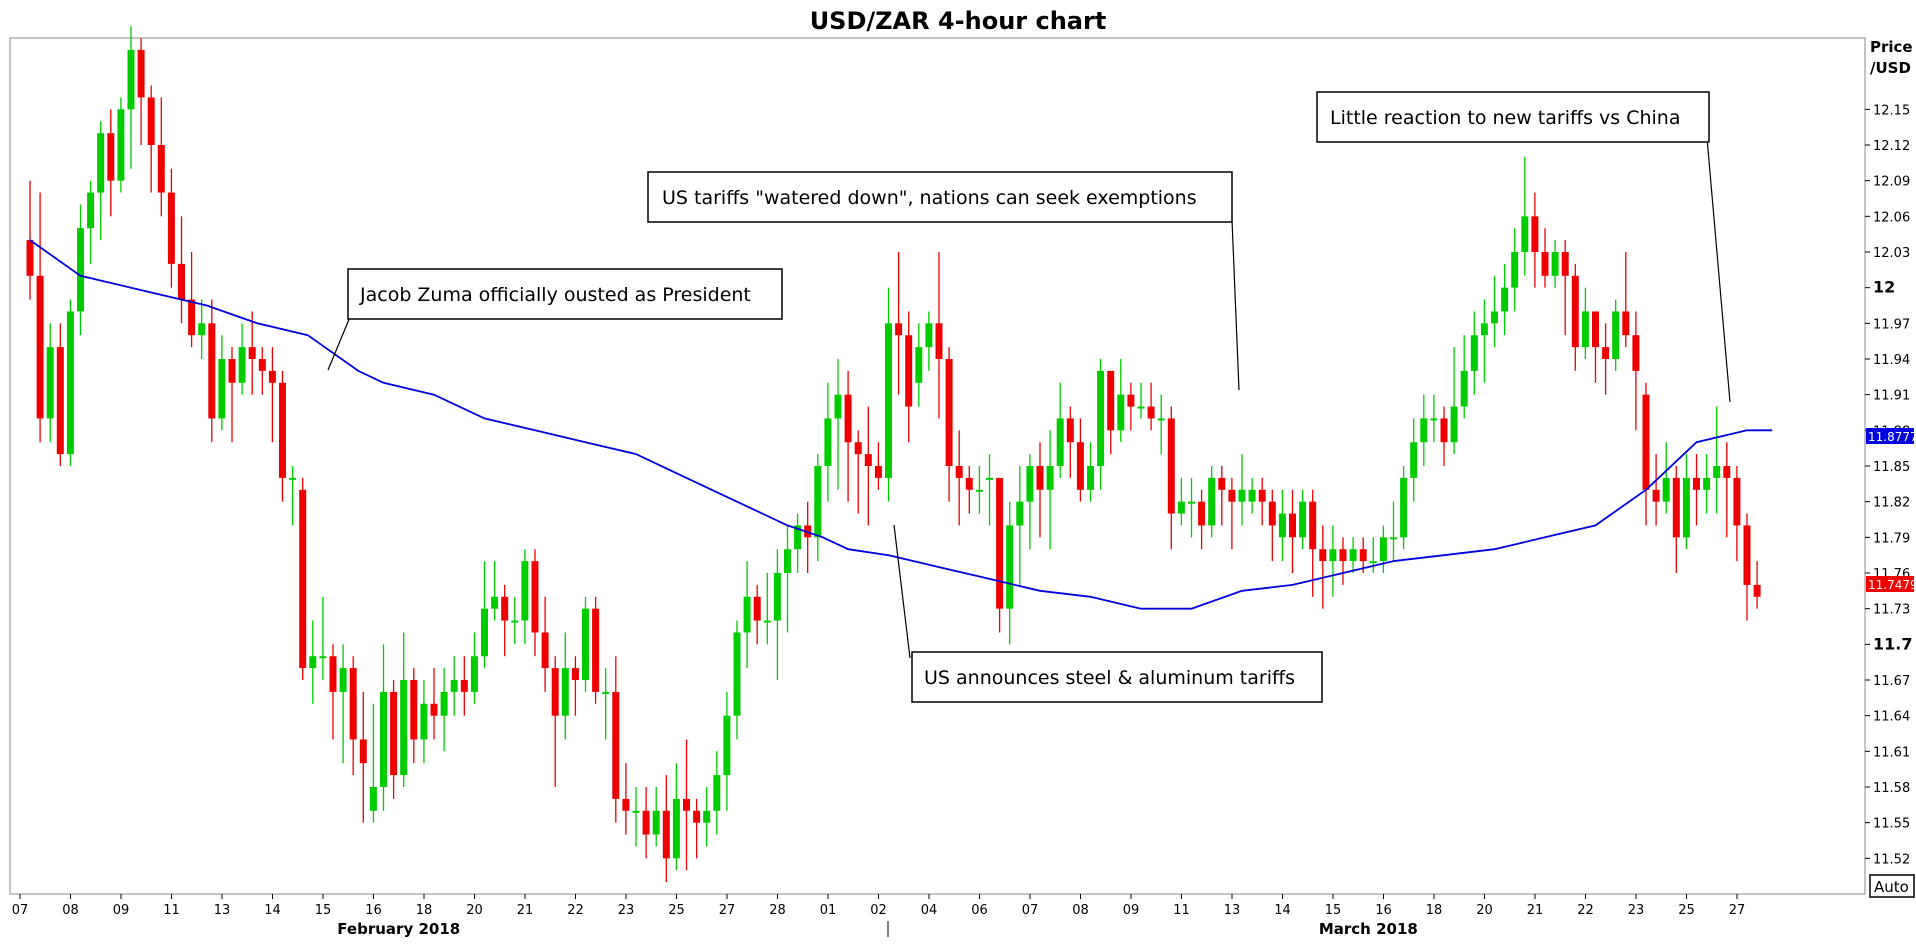 Image resolution: width=1916 pixels, height=951 pixels. What do you see at coordinates (1505, 118) in the screenshot?
I see `svg-text:Little reaction to new tariffs: Little reaction to new tariffs vs China` at bounding box center [1505, 118].